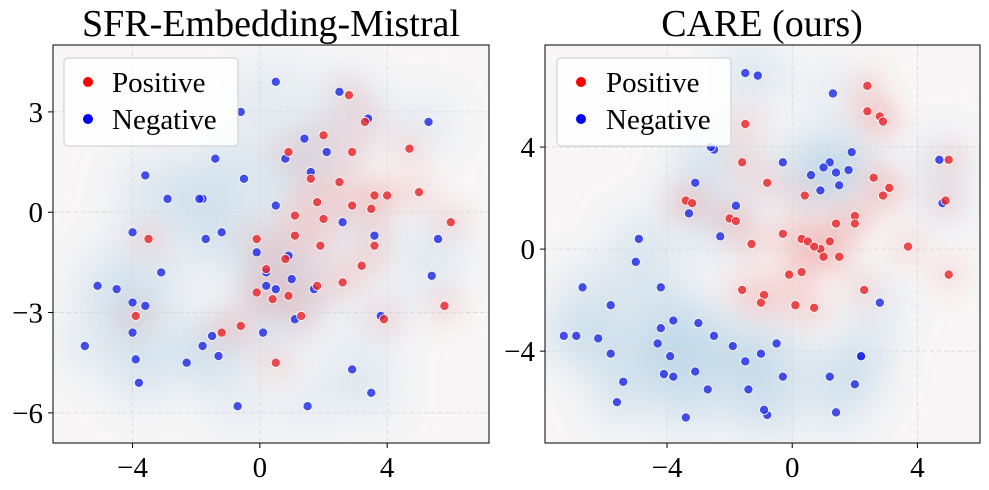 This screenshot has height=490, width=989. What do you see at coordinates (528, 148) in the screenshot?
I see `y-tick-label: 4` at bounding box center [528, 148].